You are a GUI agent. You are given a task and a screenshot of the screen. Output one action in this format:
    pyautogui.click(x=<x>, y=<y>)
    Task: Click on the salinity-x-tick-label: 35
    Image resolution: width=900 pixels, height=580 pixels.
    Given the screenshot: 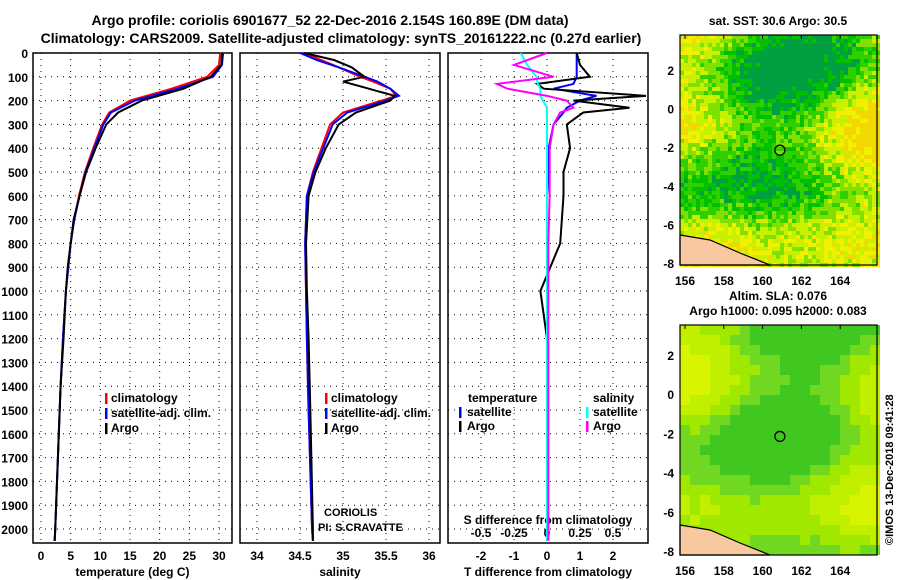 What is the action you would take?
    pyautogui.click(x=343, y=556)
    